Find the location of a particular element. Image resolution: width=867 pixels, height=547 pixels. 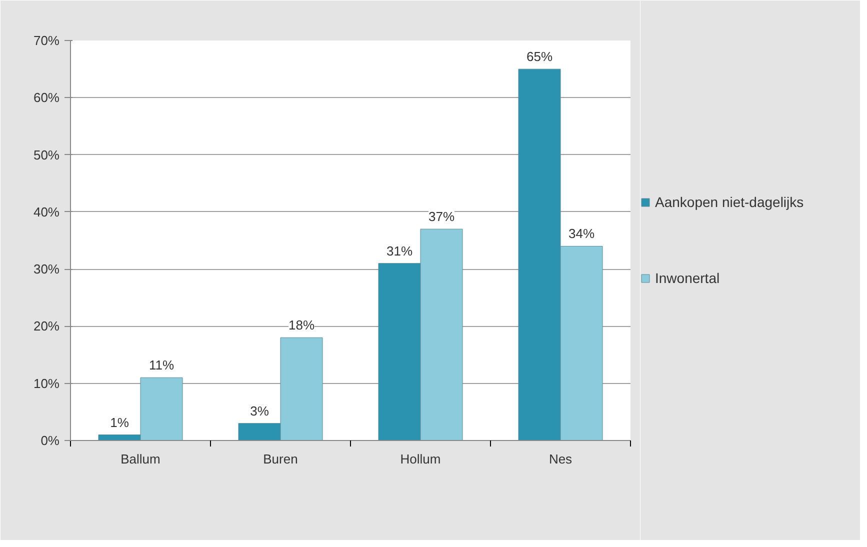

data-label: 37% is located at coordinates (441, 216).